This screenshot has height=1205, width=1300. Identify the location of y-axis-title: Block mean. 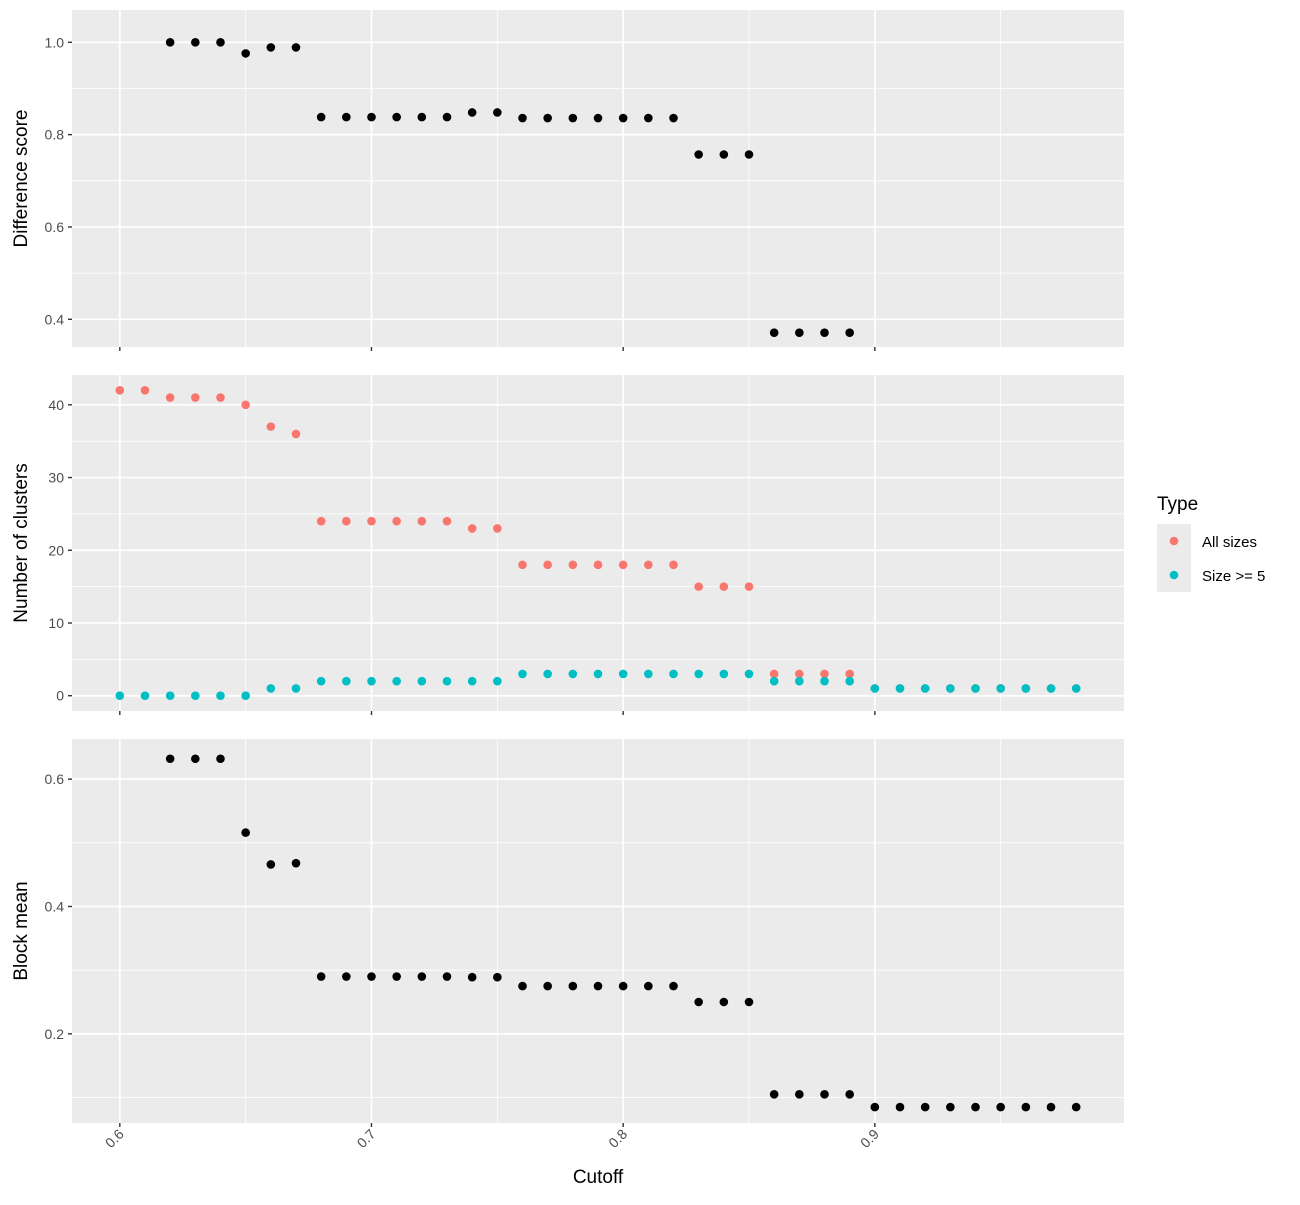
(21, 930).